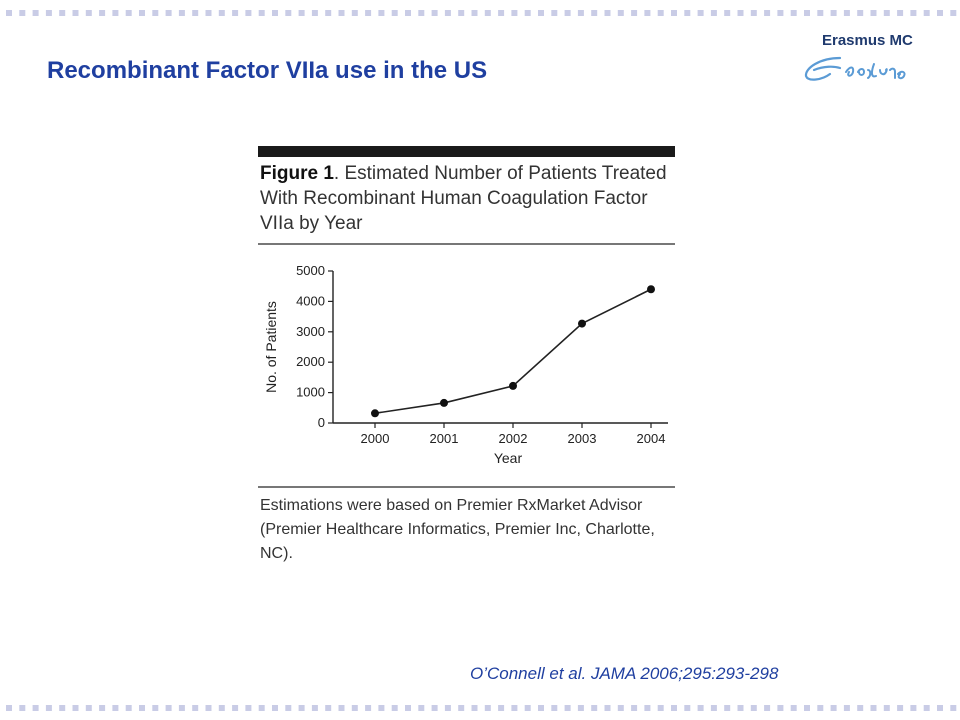  I want to click on figure-top-bar, so click(466, 151).